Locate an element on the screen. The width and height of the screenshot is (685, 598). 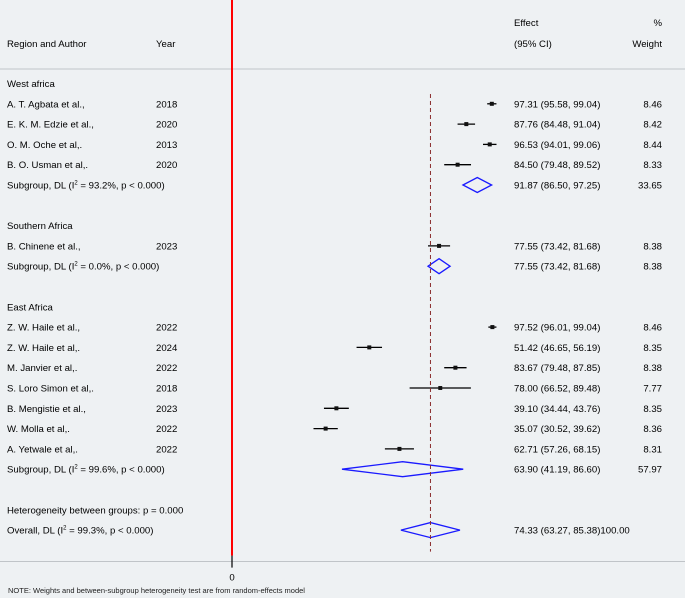
study-effect-ci: 87.76 (84.48, 91.04) is located at coordinates (557, 125).